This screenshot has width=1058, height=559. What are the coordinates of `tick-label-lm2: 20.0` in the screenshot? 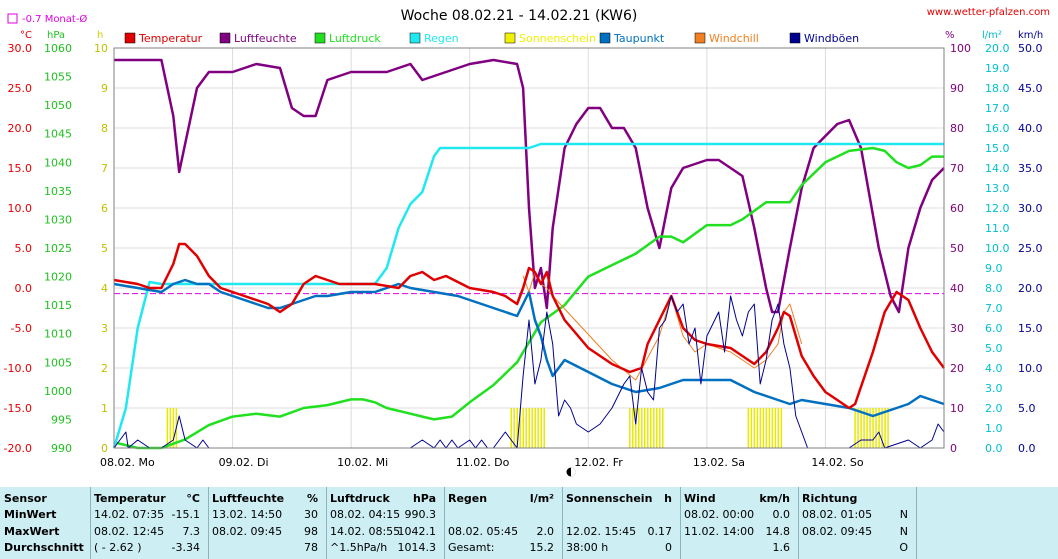 It's located at (997, 48).